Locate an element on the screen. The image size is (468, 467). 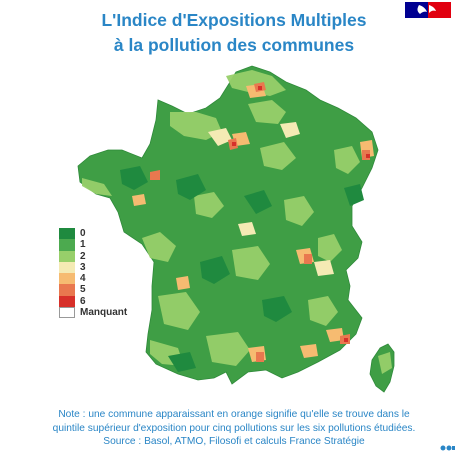
title-line-1: L'Indice d'Expositions Multiples is located at coordinates (234, 20).